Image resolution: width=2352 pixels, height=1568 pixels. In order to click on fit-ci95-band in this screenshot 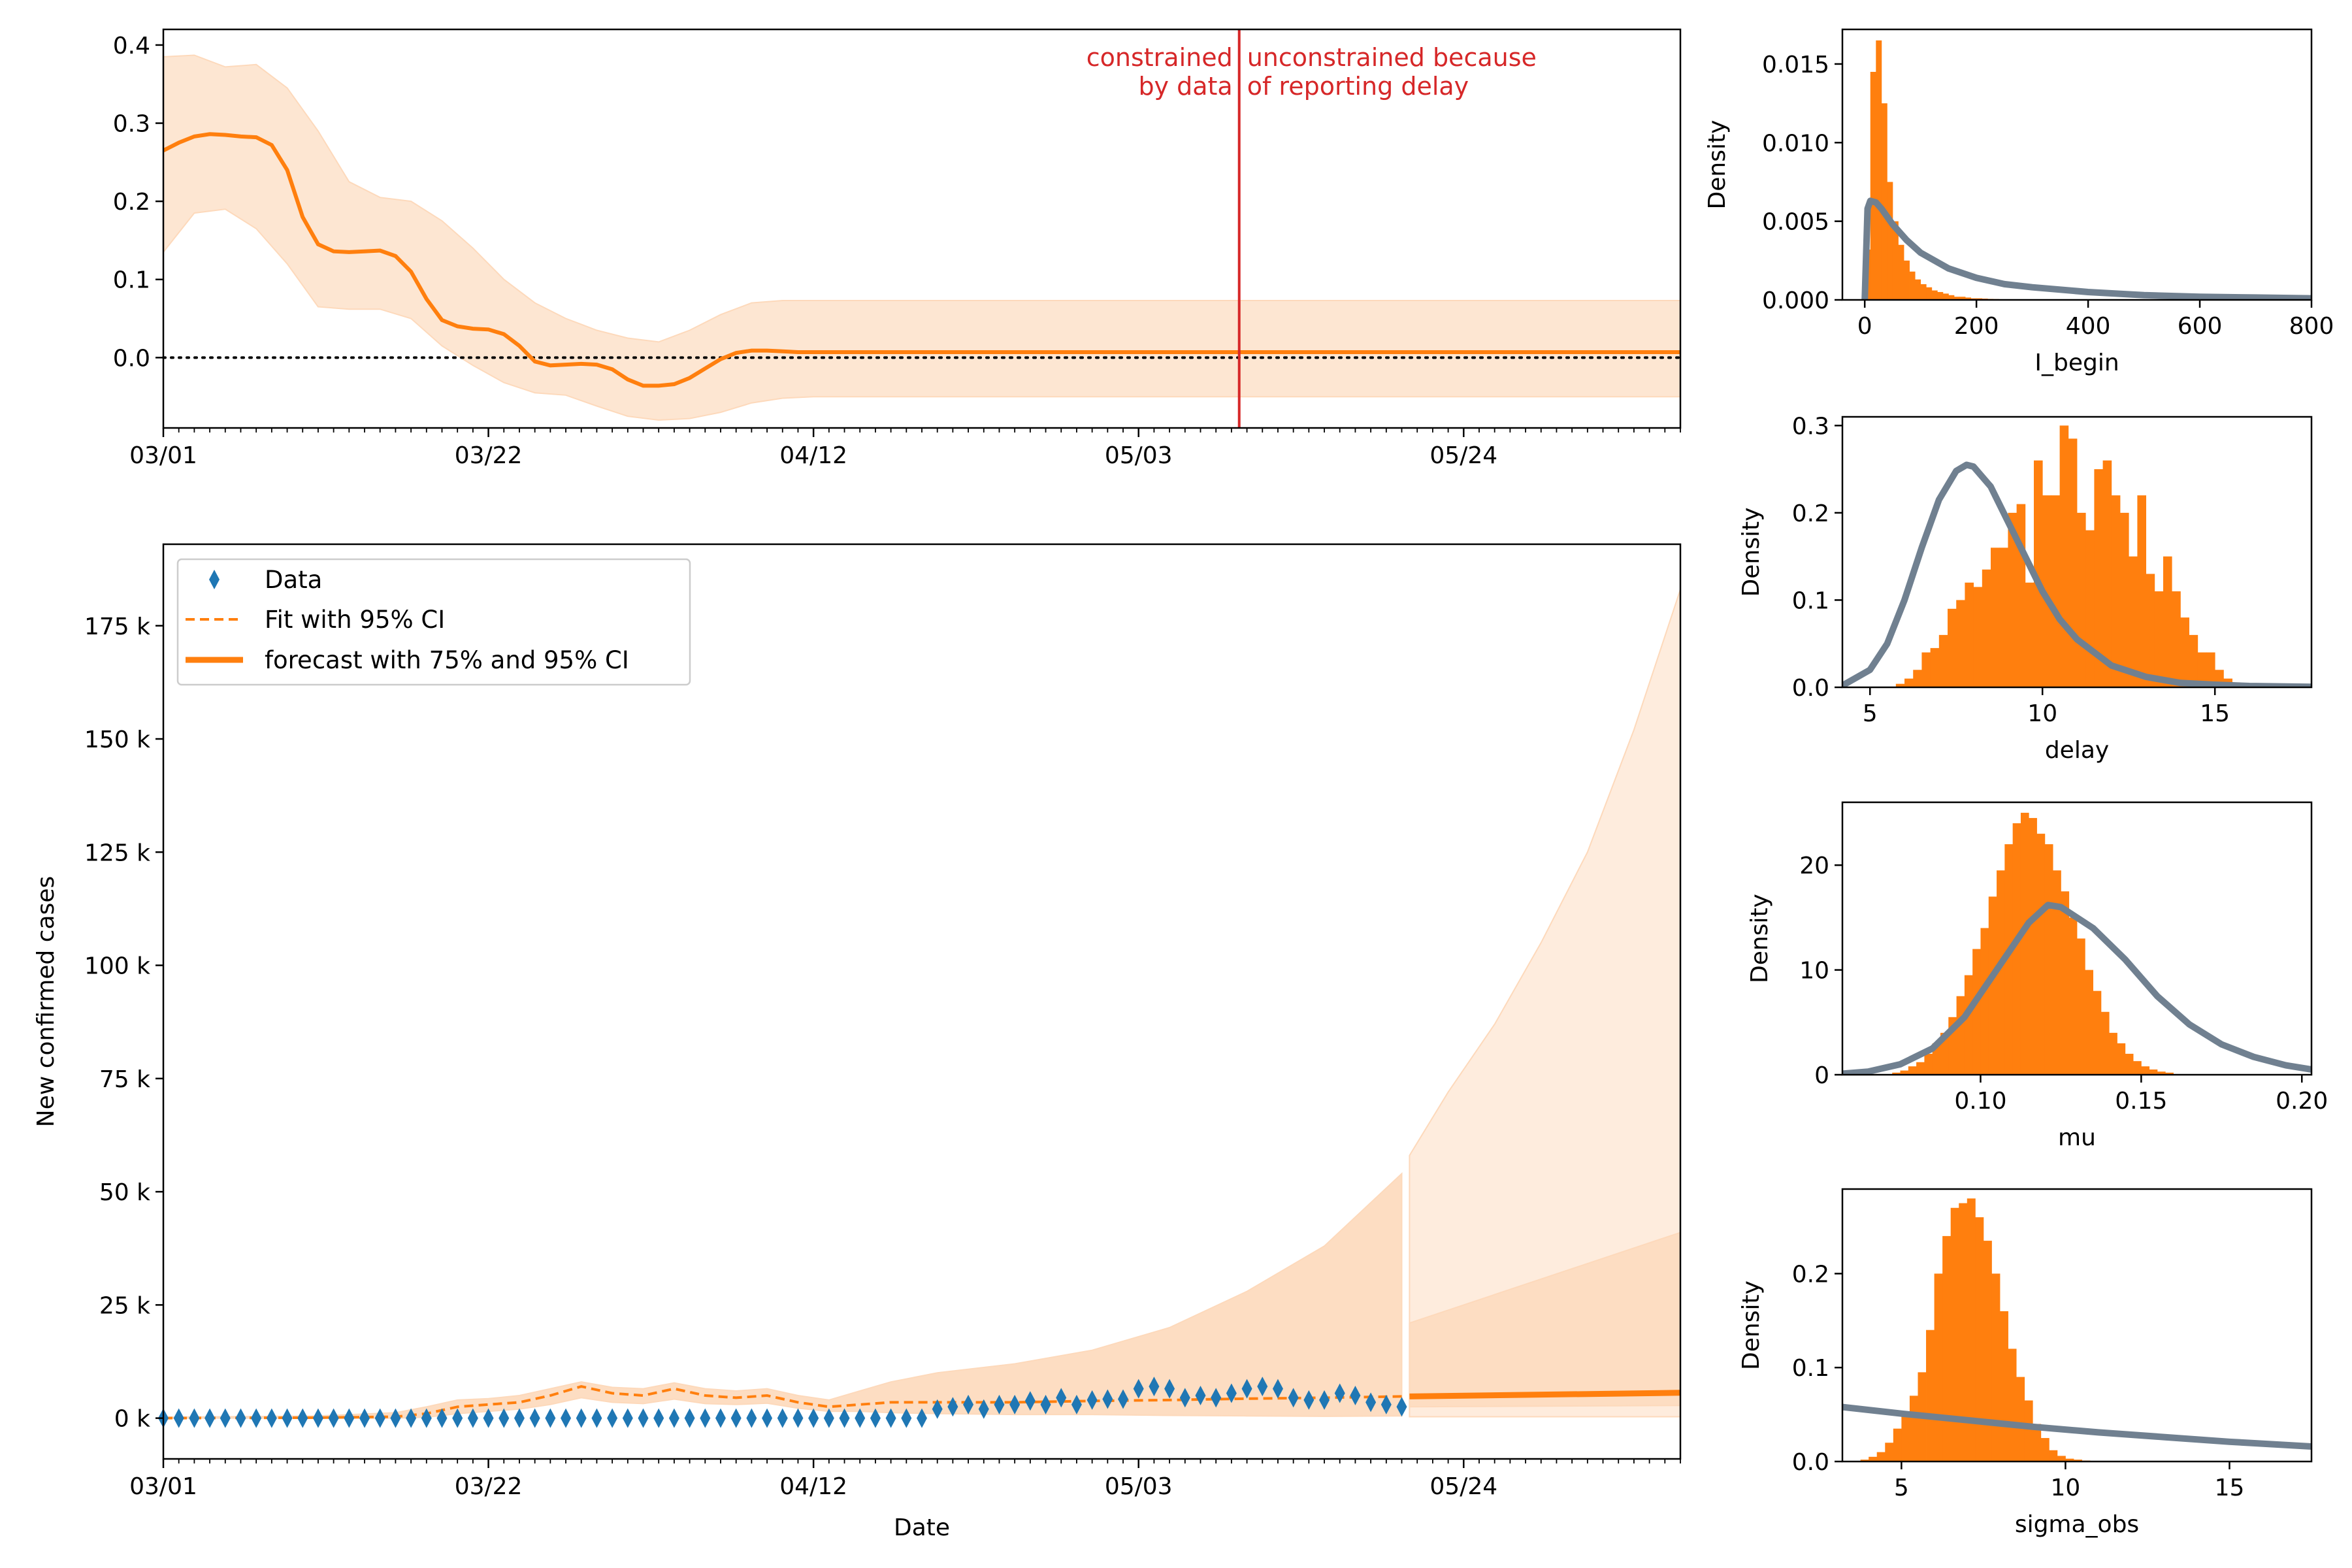, I will do `click(783, 1295)`.